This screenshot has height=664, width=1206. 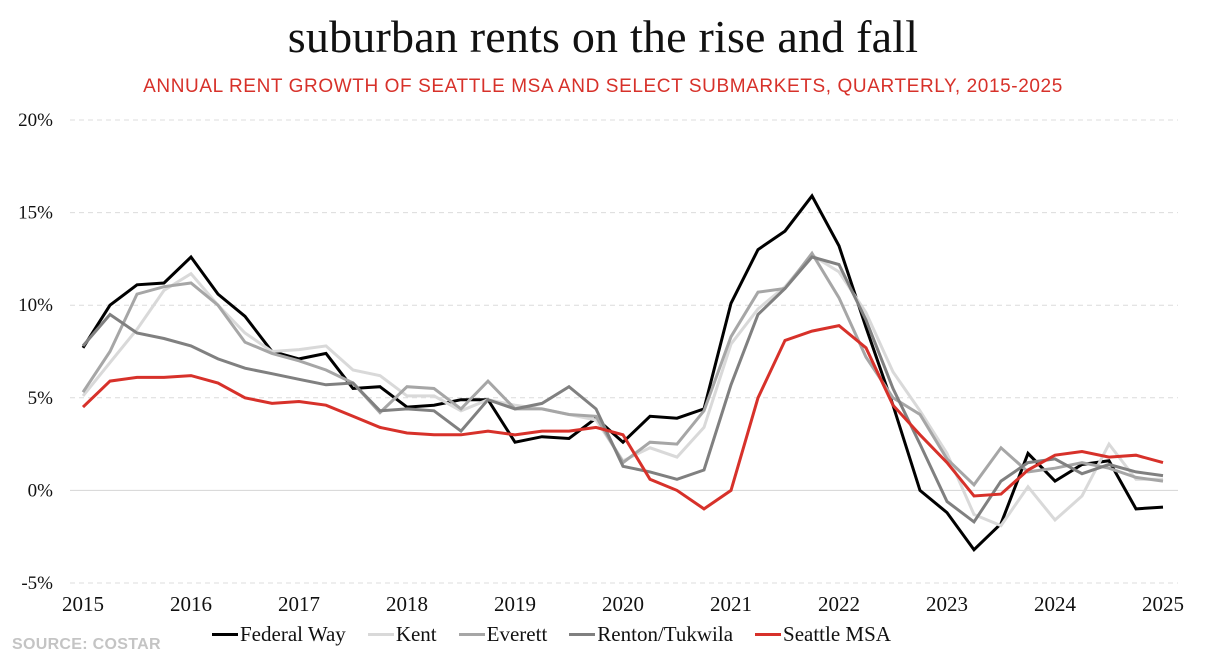 I want to click on y-tick-label: 10%, so click(x=35, y=305).